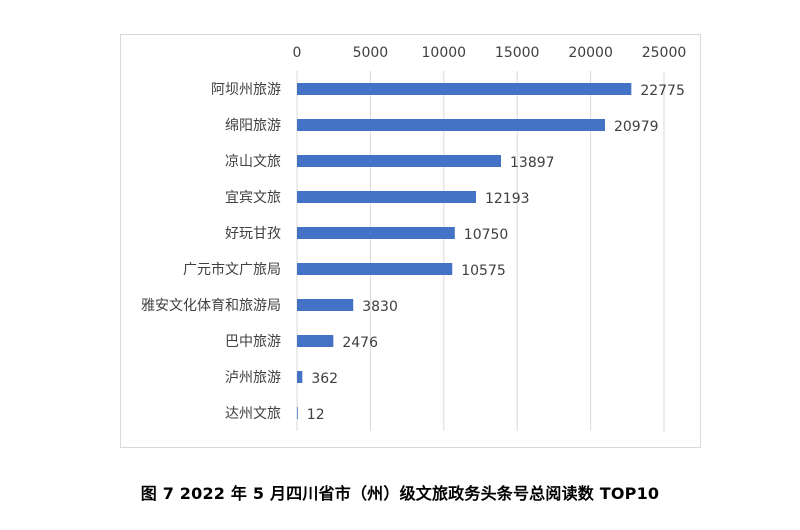 Image resolution: width=800 pixels, height=530 pixels. What do you see at coordinates (324, 379) in the screenshot?
I see `data-label: 362` at bounding box center [324, 379].